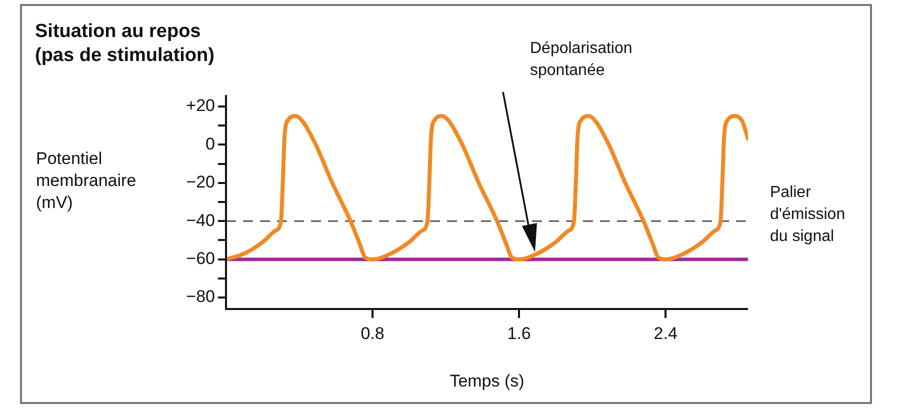  What do you see at coordinates (666, 333) in the screenshot?
I see `x-tick-label: 2.4` at bounding box center [666, 333].